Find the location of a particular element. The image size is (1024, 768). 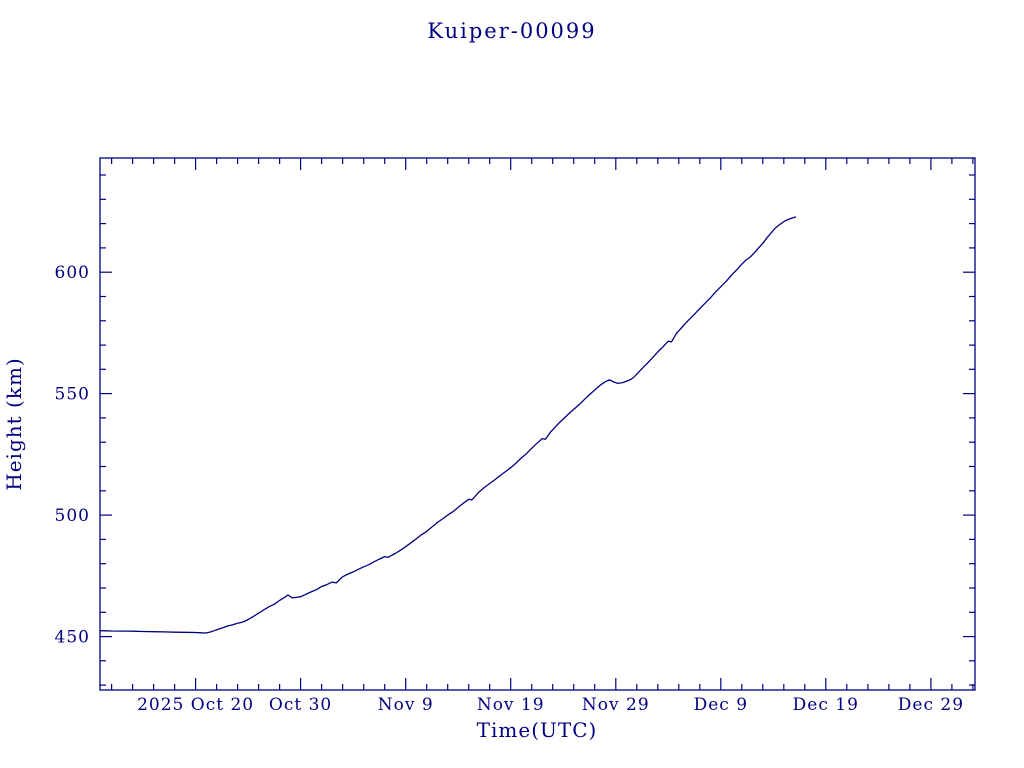

y-tick-label: 600 is located at coordinates (72, 273).